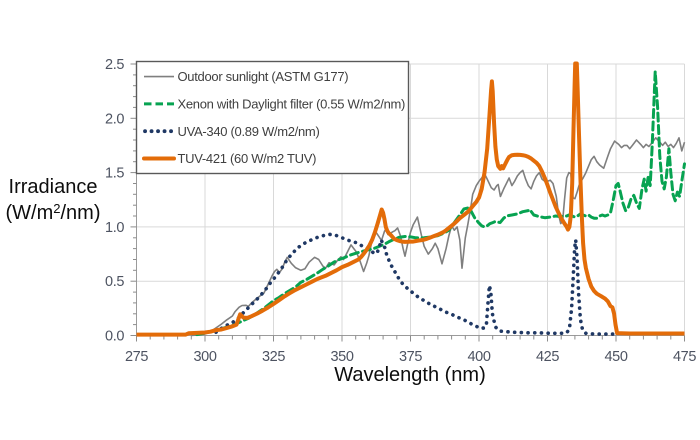  Describe the element at coordinates (53, 187) in the screenshot. I see `svg-text: Irradiance` at that location.